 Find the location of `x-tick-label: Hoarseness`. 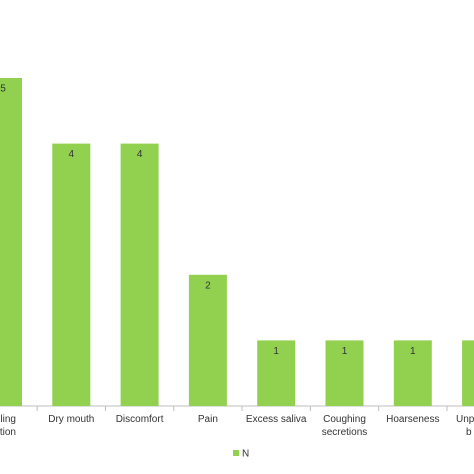

x-tick-label: Hoarseness is located at coordinates (412, 419).